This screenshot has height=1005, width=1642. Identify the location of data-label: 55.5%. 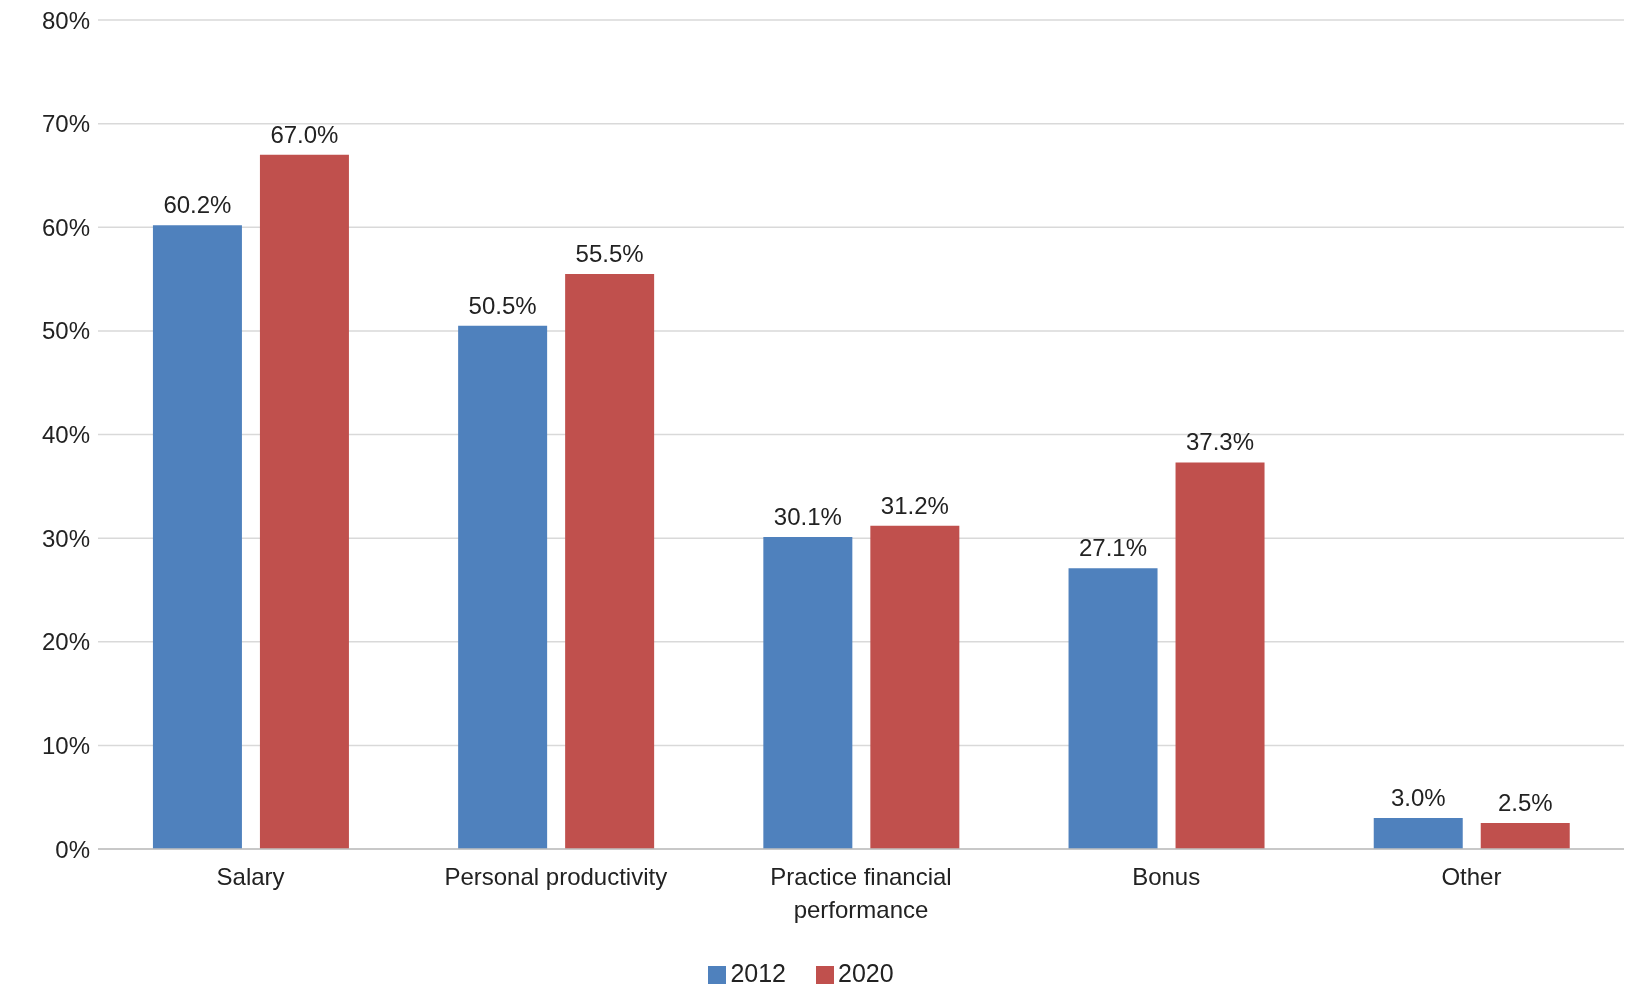
(609, 253).